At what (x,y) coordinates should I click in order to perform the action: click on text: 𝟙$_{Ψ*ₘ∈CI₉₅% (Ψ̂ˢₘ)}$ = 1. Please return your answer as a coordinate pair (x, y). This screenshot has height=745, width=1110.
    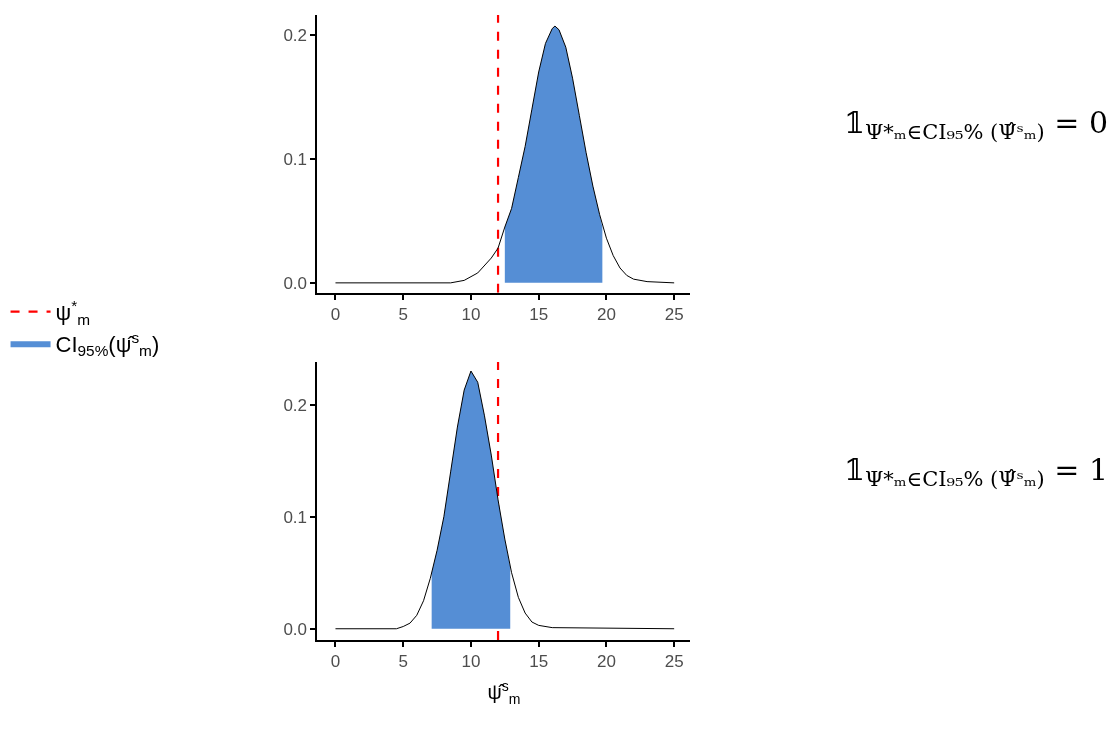
    Looking at the image, I should click on (976, 472).